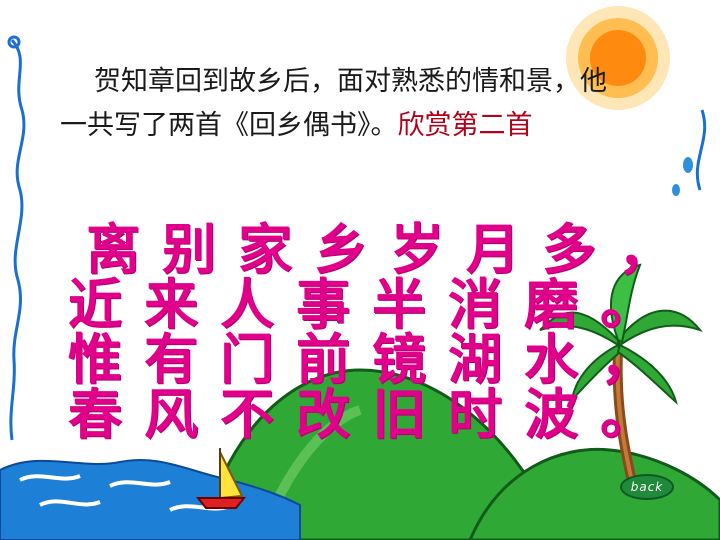 The height and width of the screenshot is (540, 720). What do you see at coordinates (16, 238) in the screenshot?
I see `left-scroll-border` at bounding box center [16, 238].